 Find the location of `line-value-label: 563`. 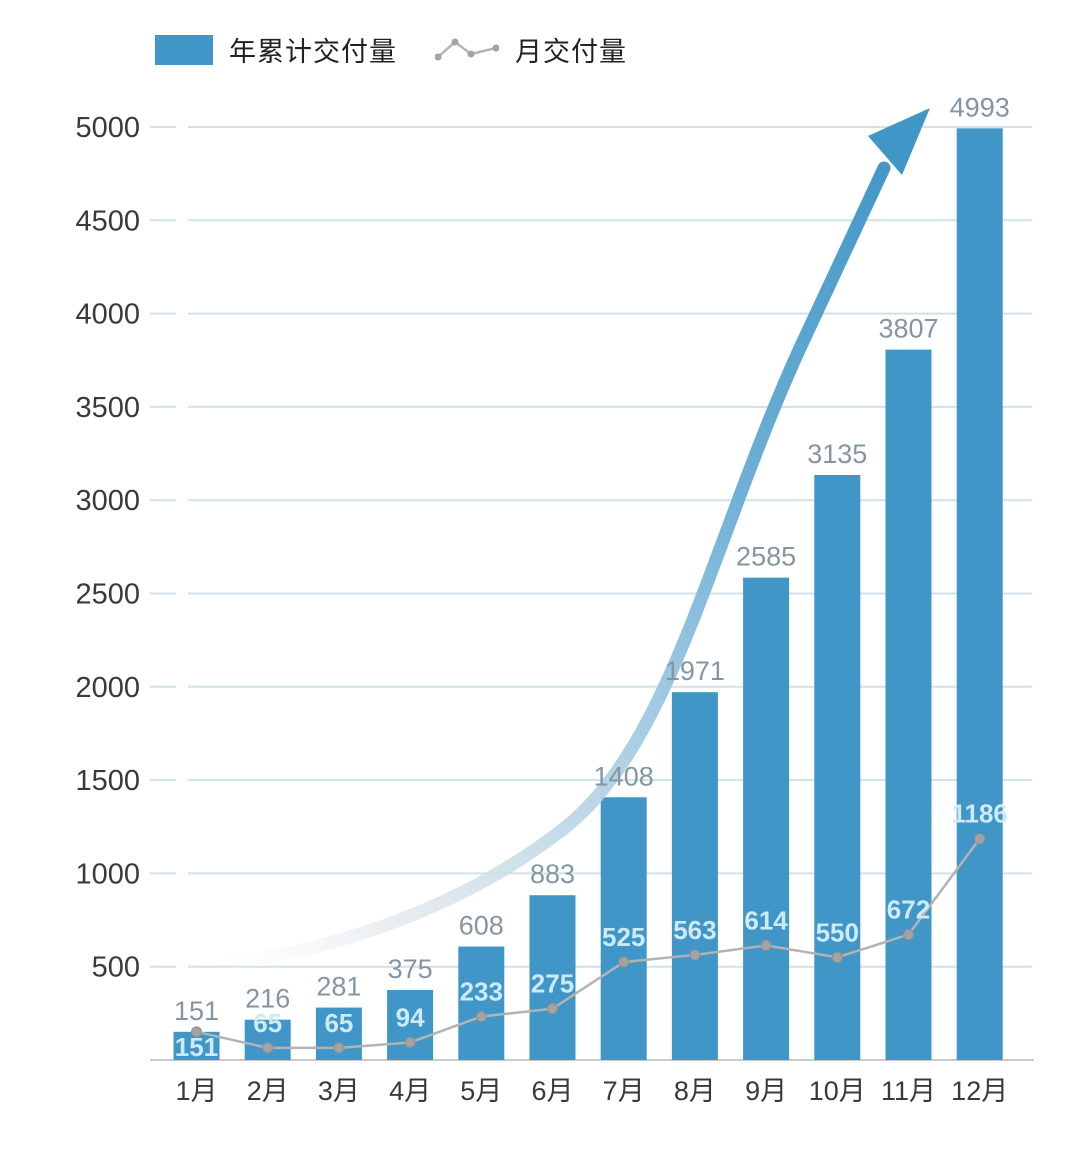

line-value-label: 563 is located at coordinates (694, 930).